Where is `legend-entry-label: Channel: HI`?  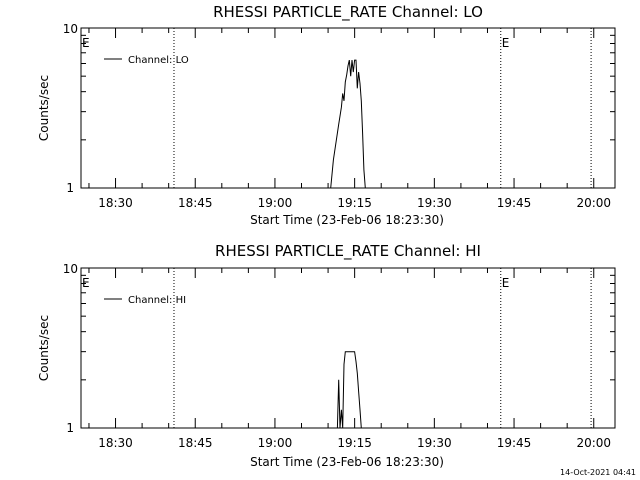 legend-entry-label: Channel: HI is located at coordinates (157, 300).